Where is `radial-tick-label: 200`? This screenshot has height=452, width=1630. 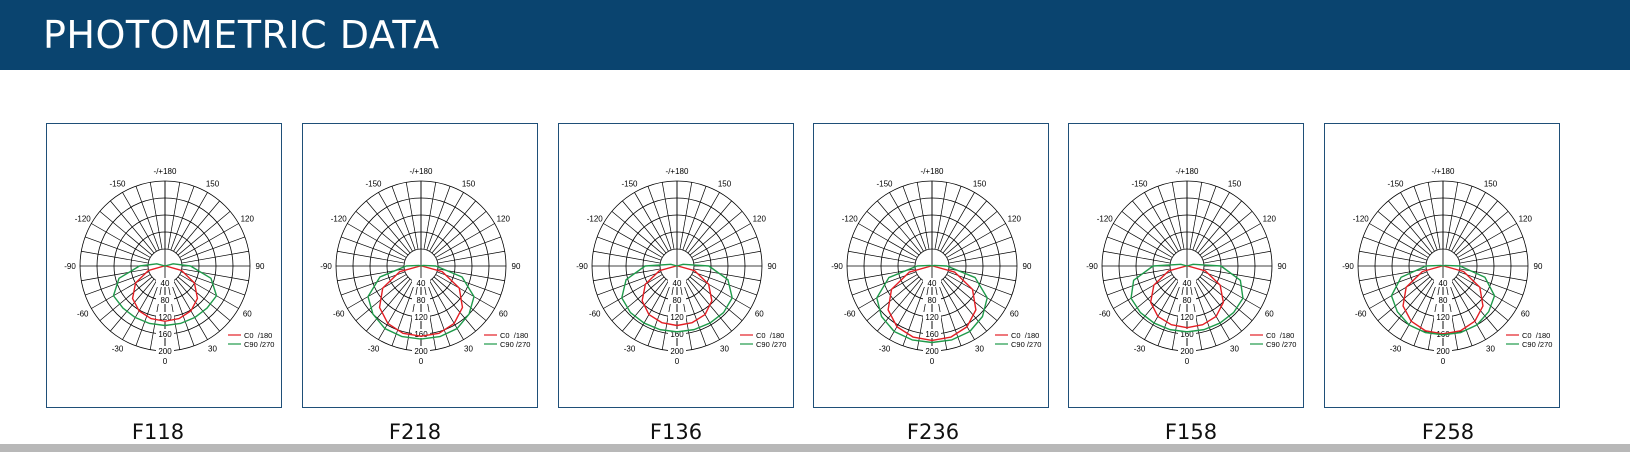 radial-tick-label: 200 is located at coordinates (677, 351).